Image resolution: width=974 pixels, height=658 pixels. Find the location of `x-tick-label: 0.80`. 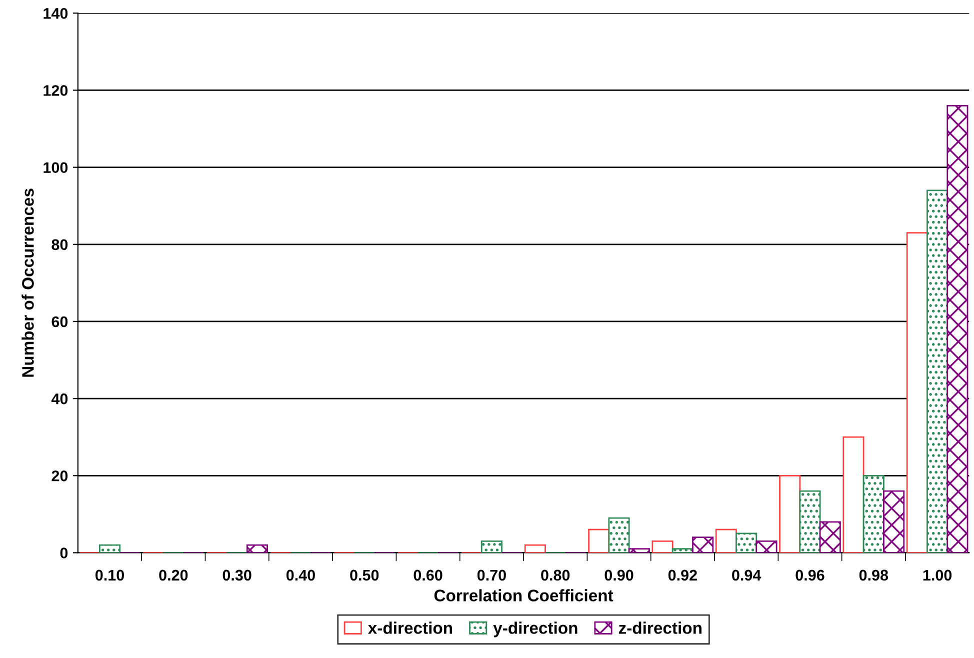

x-tick-label: 0.80 is located at coordinates (555, 575).